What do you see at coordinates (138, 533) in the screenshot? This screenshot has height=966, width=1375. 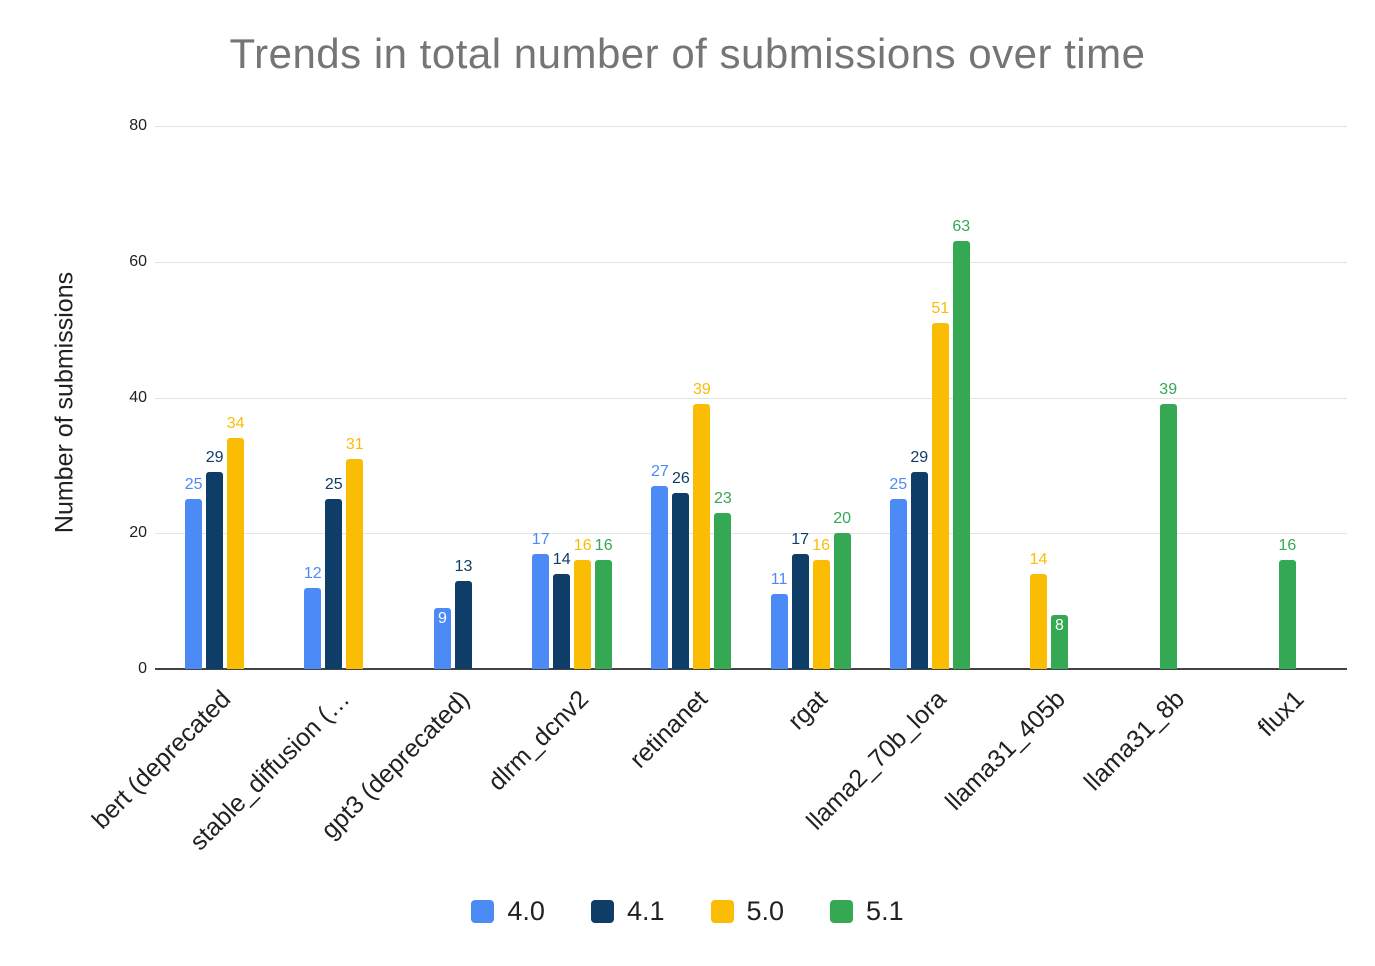 I see `y-tick-label: 20` at bounding box center [138, 533].